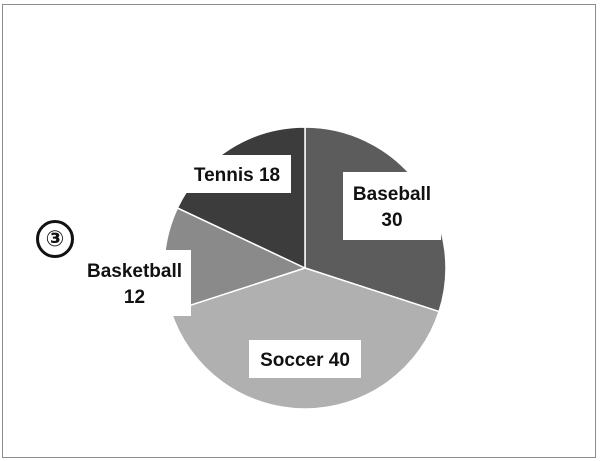 This screenshot has height=461, width=600. I want to click on data-label-baseball-value: 30, so click(391, 220).